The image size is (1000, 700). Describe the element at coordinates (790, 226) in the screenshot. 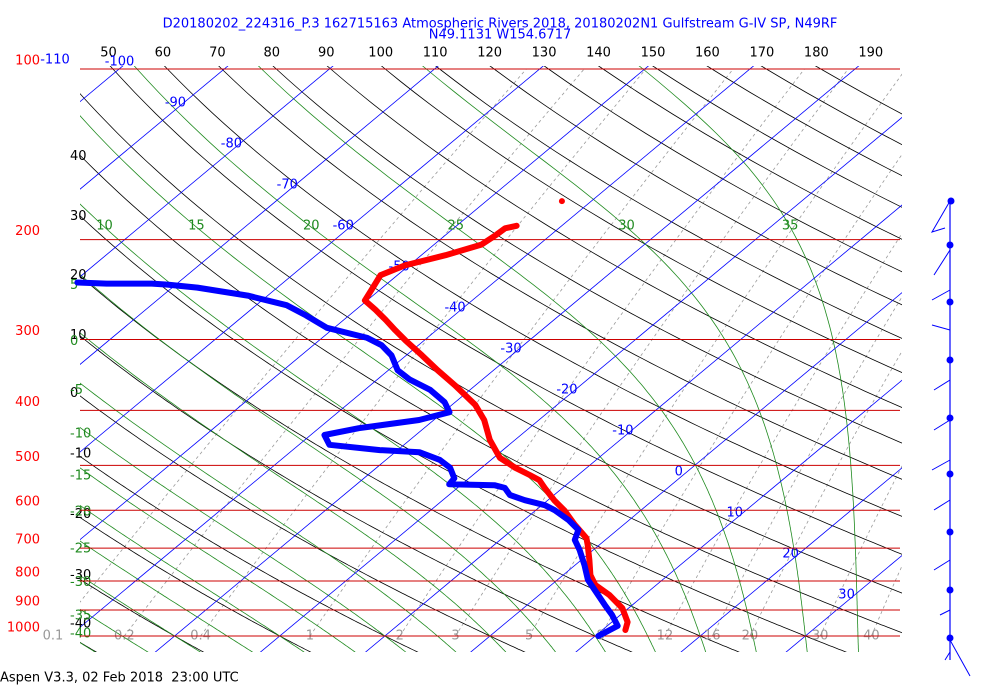

I see `moist-adiabat-label: 35` at that location.